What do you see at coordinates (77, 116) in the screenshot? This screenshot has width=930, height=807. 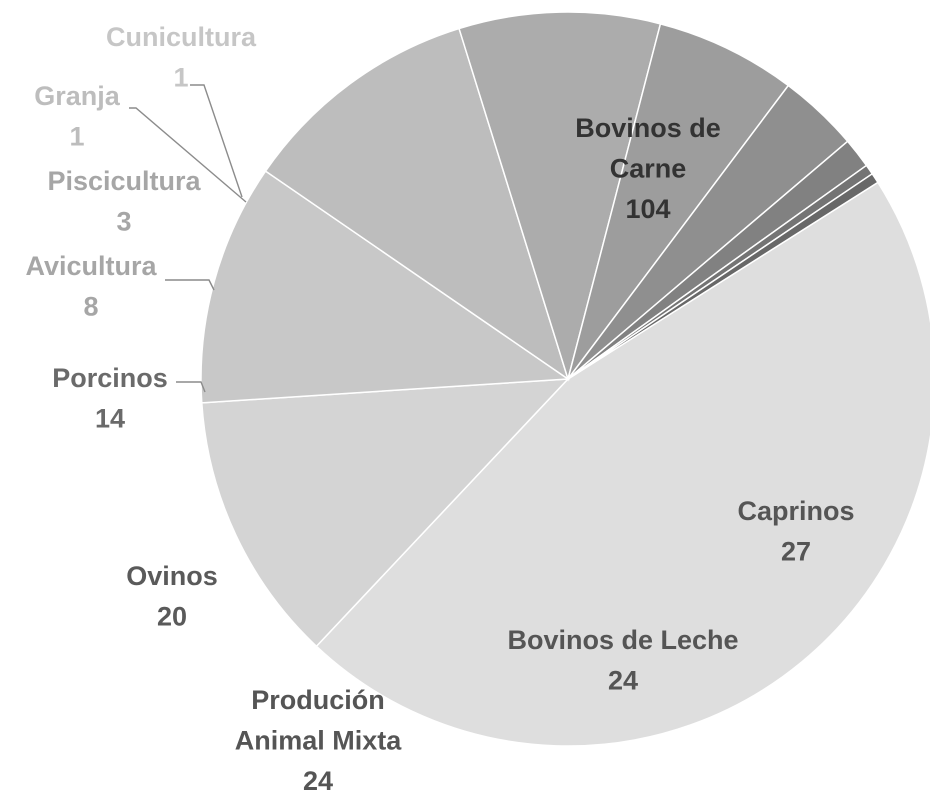 I see `data-label-granja: Granja 1` at bounding box center [77, 116].